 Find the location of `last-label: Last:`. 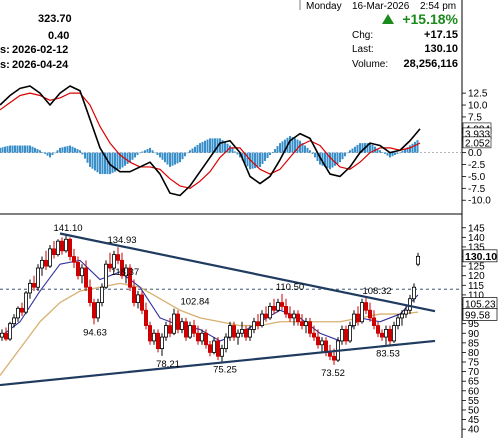

last-label: Last: is located at coordinates (363, 49).